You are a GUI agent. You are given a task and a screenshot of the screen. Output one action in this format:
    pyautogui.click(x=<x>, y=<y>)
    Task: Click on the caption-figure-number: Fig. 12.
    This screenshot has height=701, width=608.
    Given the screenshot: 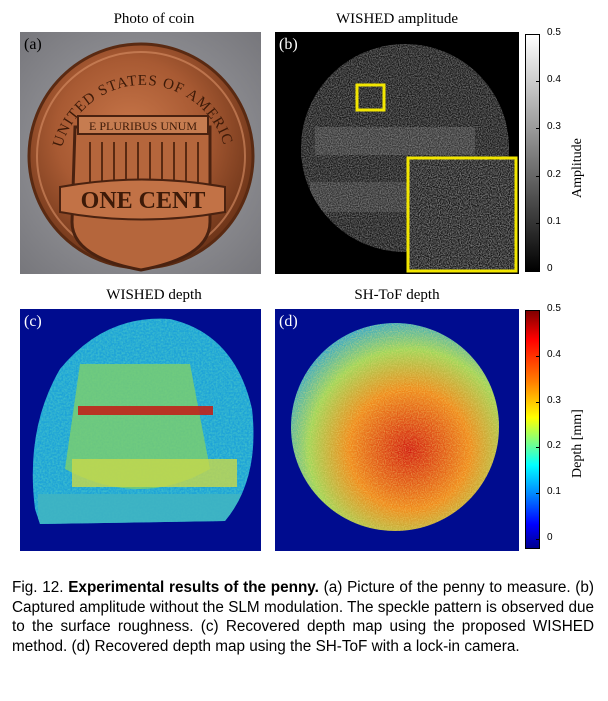 What is the action you would take?
    pyautogui.click(x=38, y=587)
    